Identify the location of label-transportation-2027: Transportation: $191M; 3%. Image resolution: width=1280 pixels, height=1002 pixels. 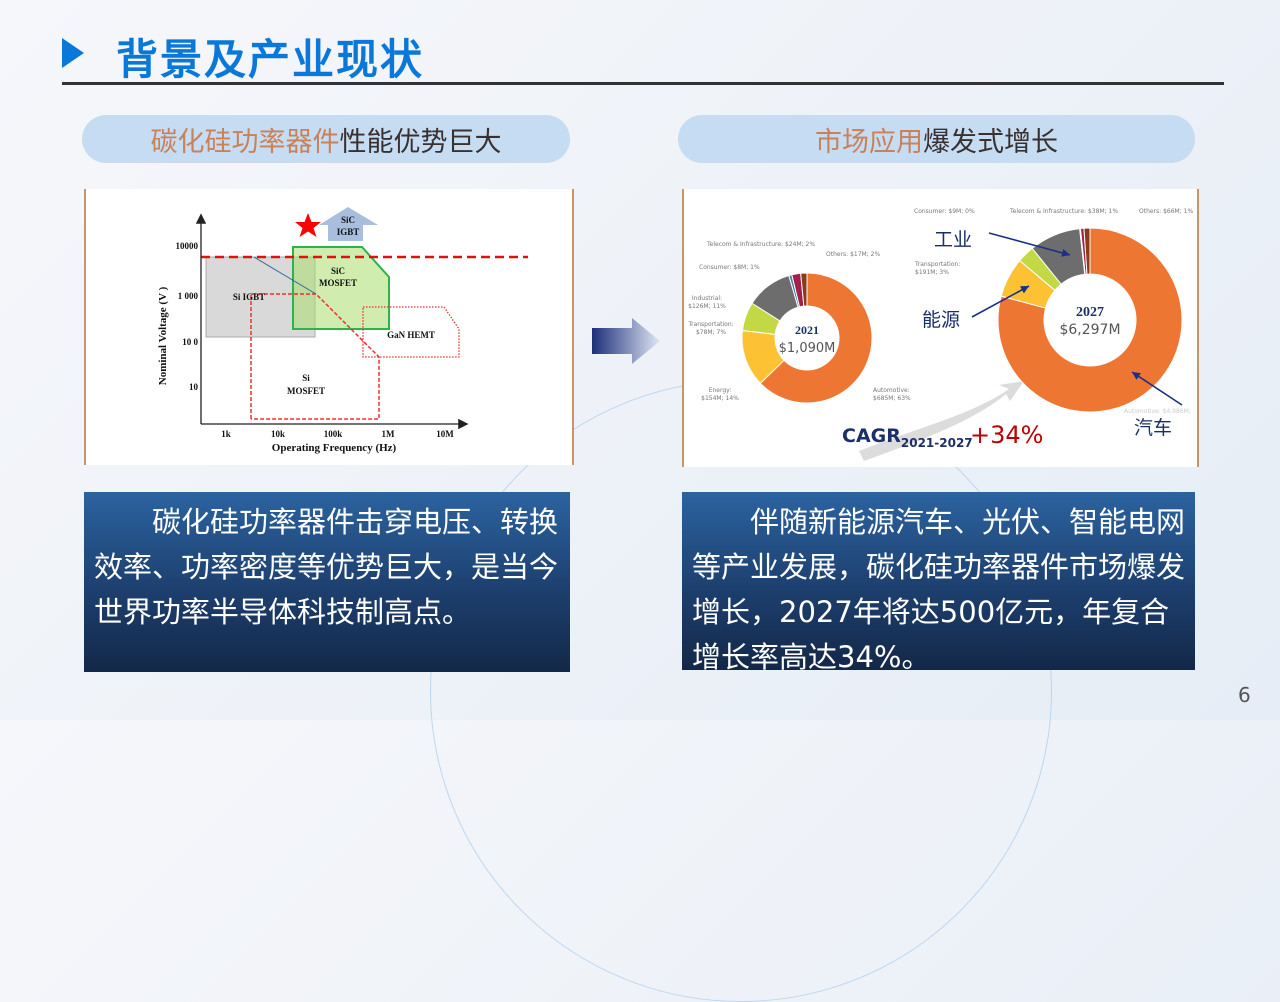
(938, 268).